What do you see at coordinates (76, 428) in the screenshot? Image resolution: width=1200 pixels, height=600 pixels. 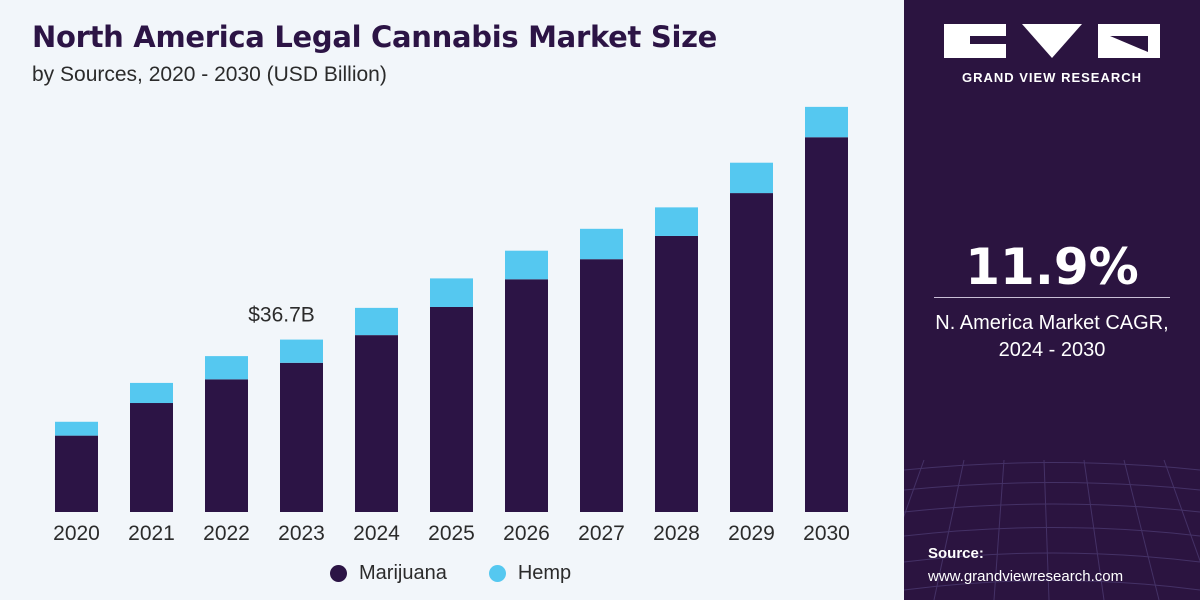 I see `bar-hemp-2020` at bounding box center [76, 428].